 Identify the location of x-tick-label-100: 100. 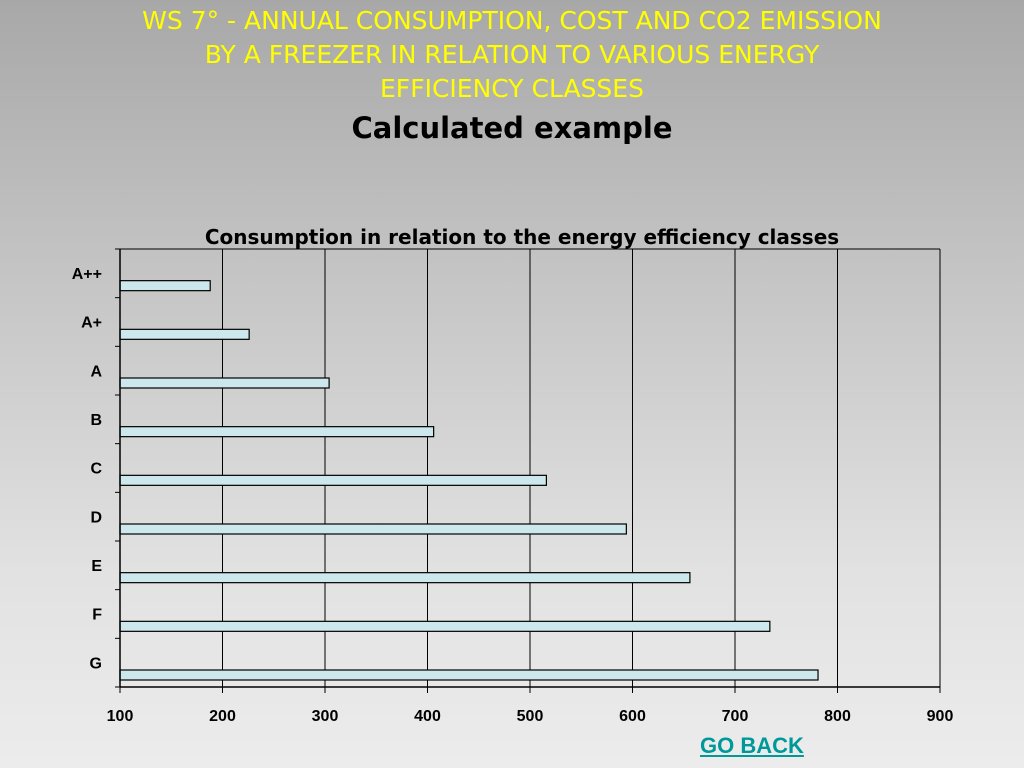
(120, 716).